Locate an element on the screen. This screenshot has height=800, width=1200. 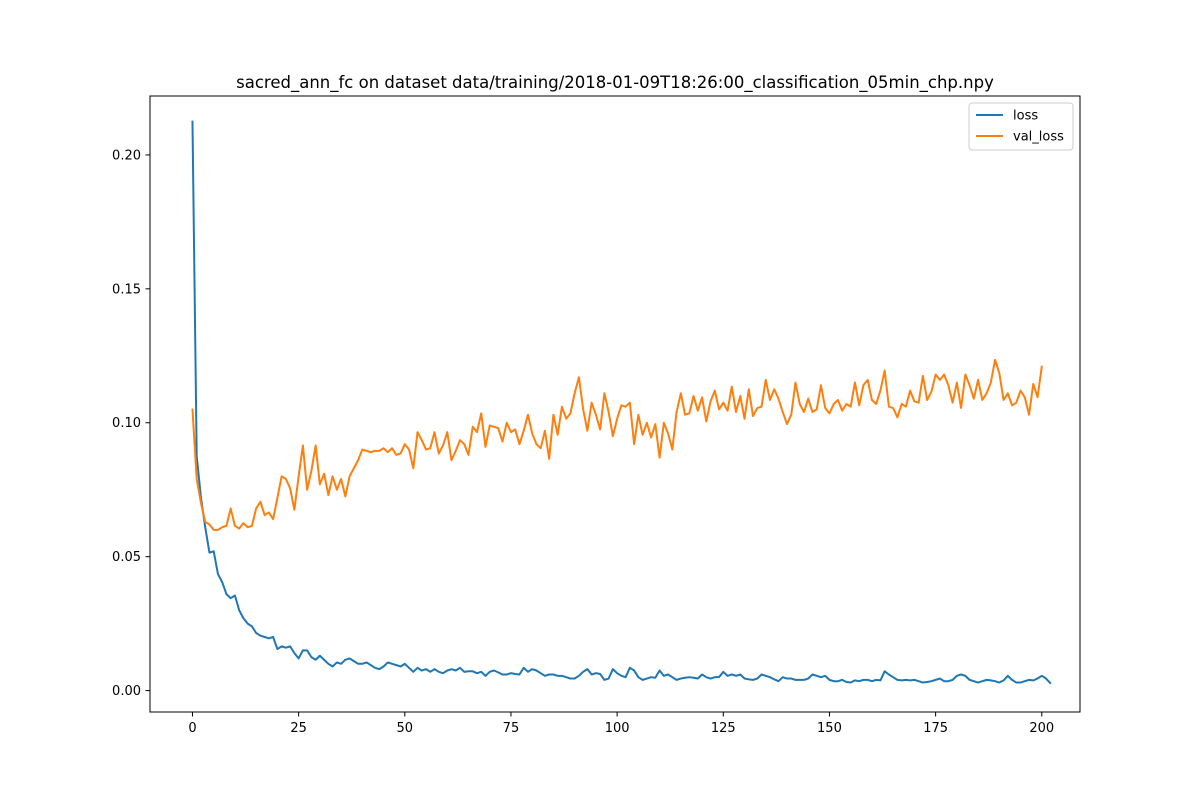
x-tick-label: 75 is located at coordinates (511, 728).